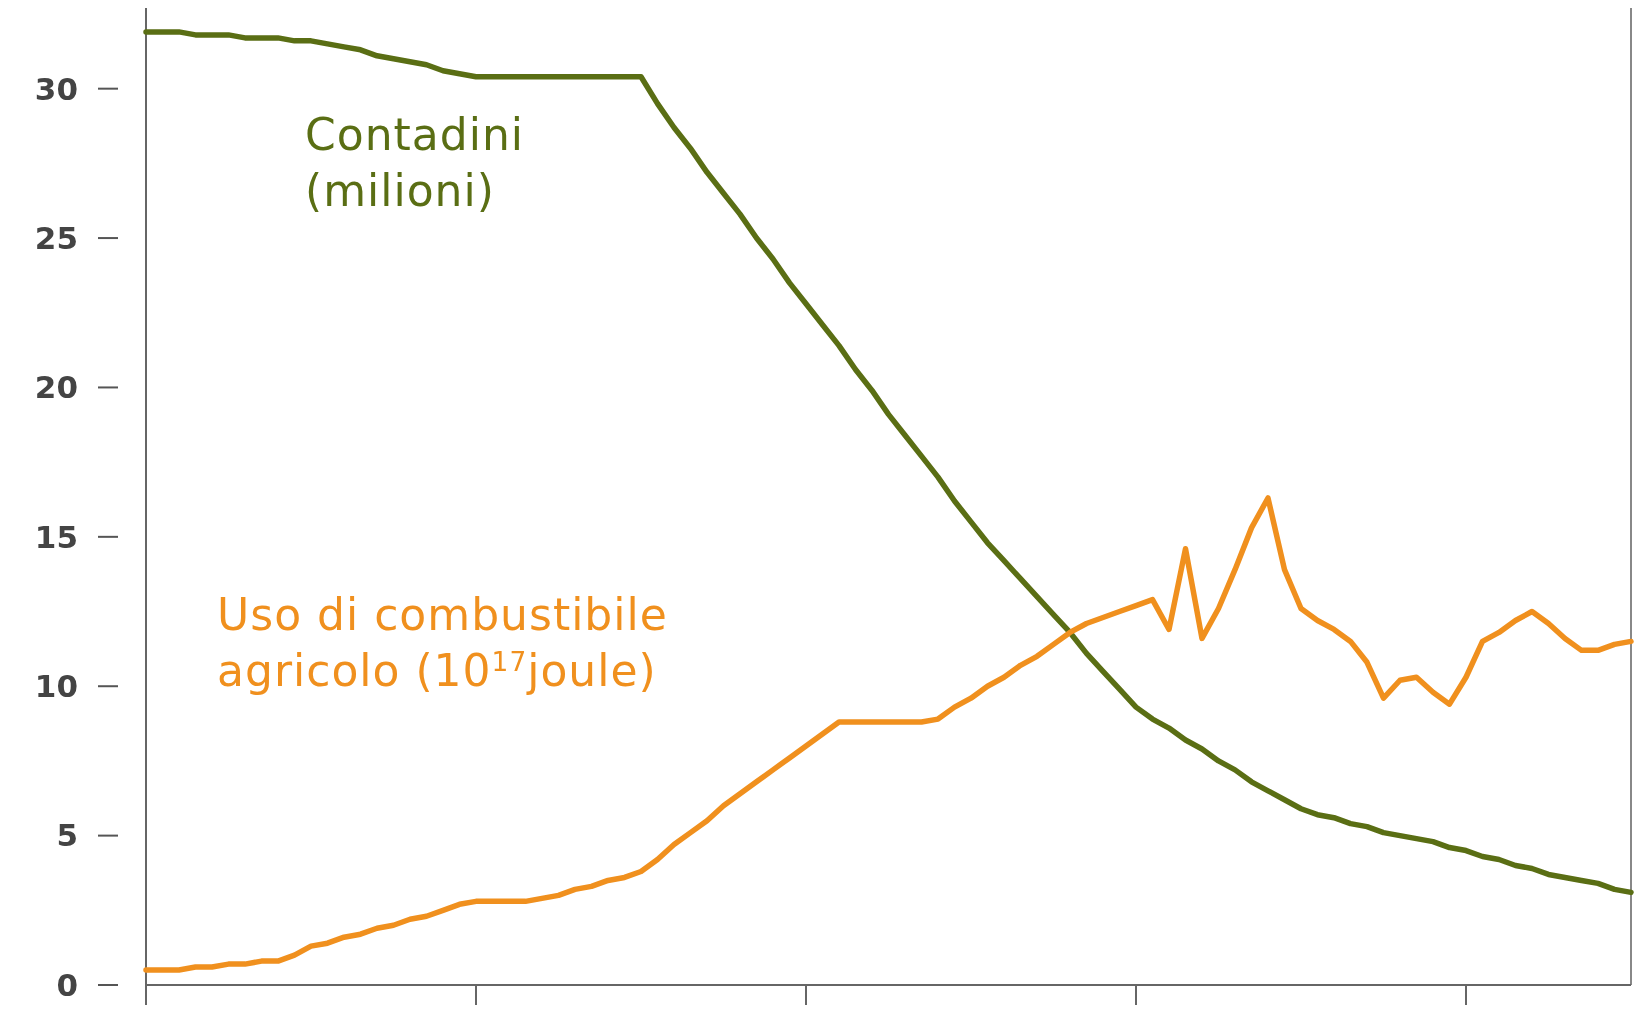 The width and height of the screenshot is (1637, 1013). I want to click on y-tick-label: 25, so click(56, 237).